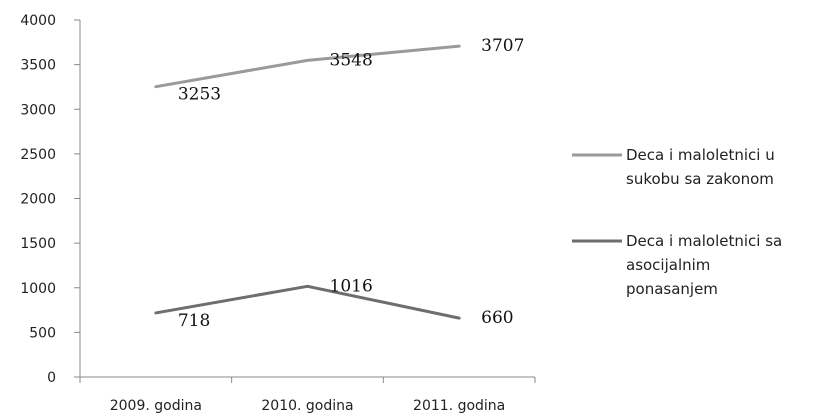  Describe the element at coordinates (351, 286) in the screenshot. I see `data-label: 1016` at that location.